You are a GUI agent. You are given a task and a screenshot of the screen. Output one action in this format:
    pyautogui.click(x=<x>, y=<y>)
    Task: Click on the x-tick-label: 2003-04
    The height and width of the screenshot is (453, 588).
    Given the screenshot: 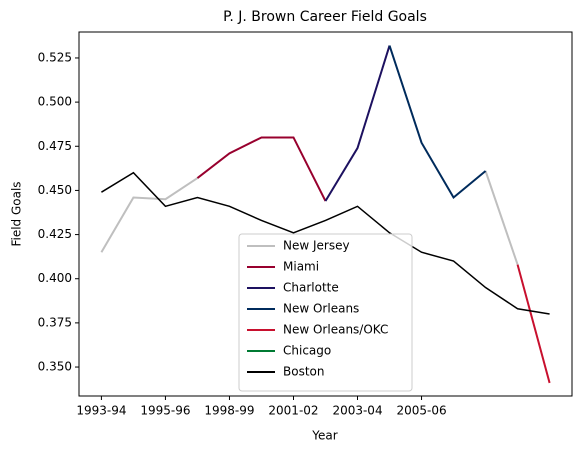 What is the action you would take?
    pyautogui.click(x=357, y=411)
    